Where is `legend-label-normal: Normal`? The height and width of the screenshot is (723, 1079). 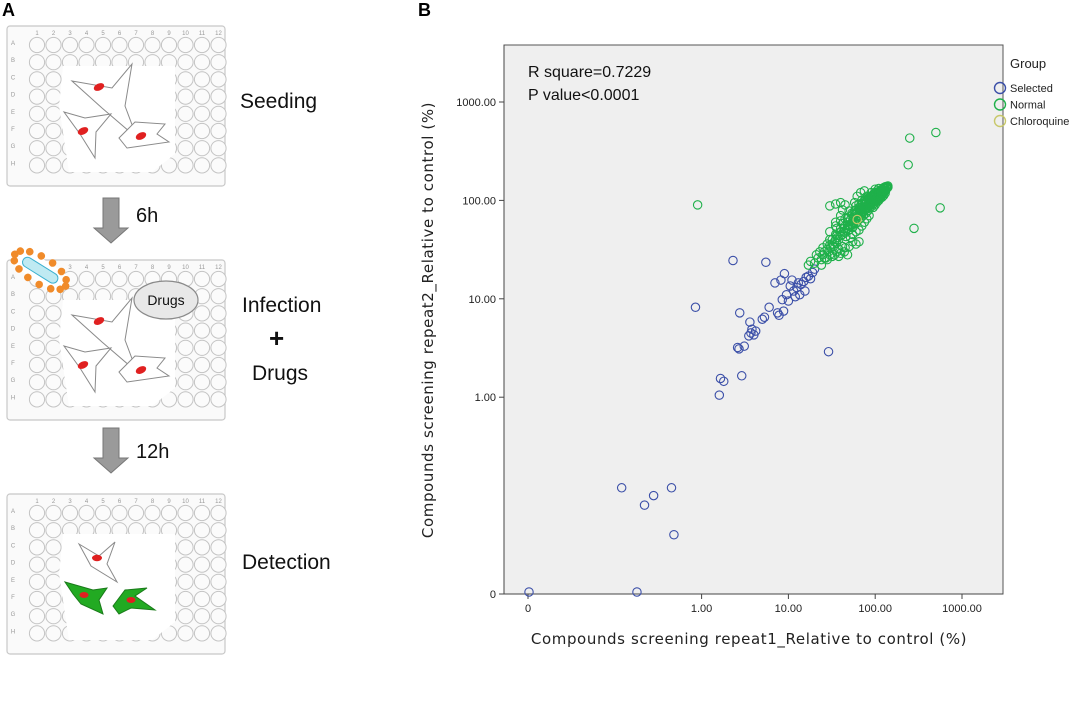
legend-label-normal: Normal is located at coordinates (1027, 106).